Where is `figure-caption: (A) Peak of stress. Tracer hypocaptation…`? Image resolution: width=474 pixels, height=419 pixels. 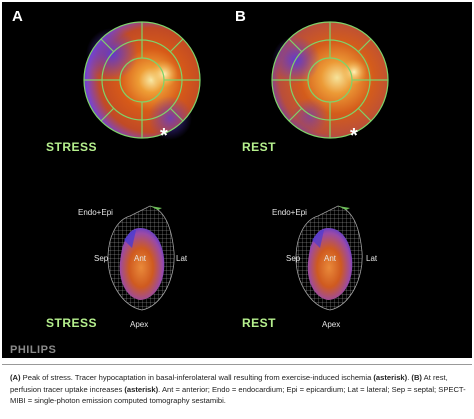 figure-caption: (A) Peak of stress. Tracer hypocaptation… is located at coordinates (238, 389).